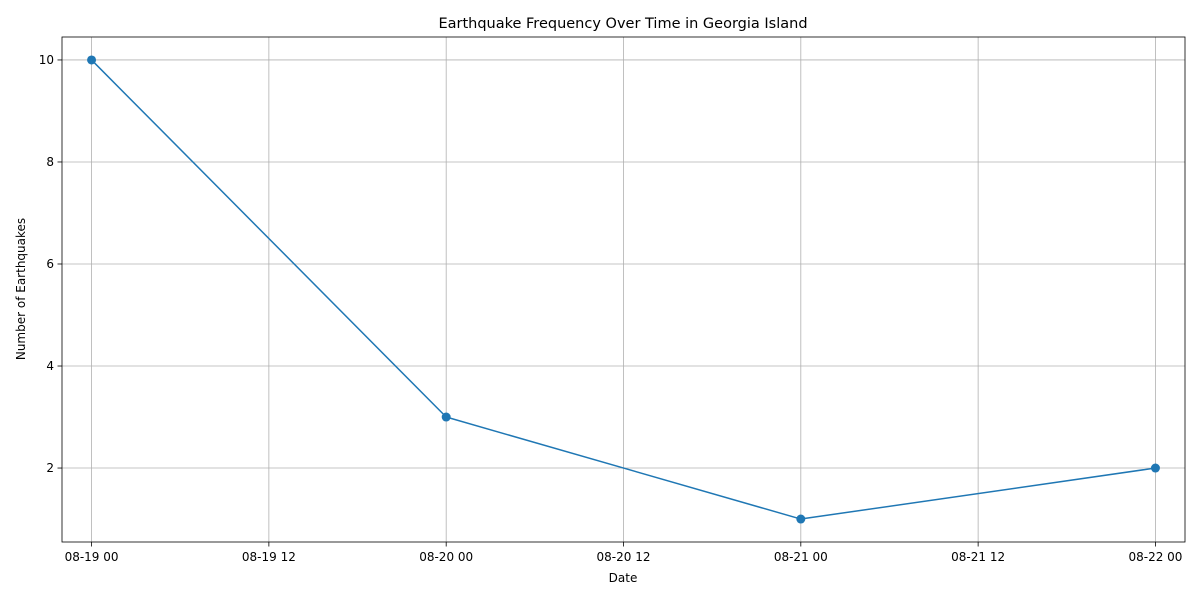 The width and height of the screenshot is (1200, 600). What do you see at coordinates (446, 557) in the screenshot?
I see `x-tick-label: 08-20 00` at bounding box center [446, 557].